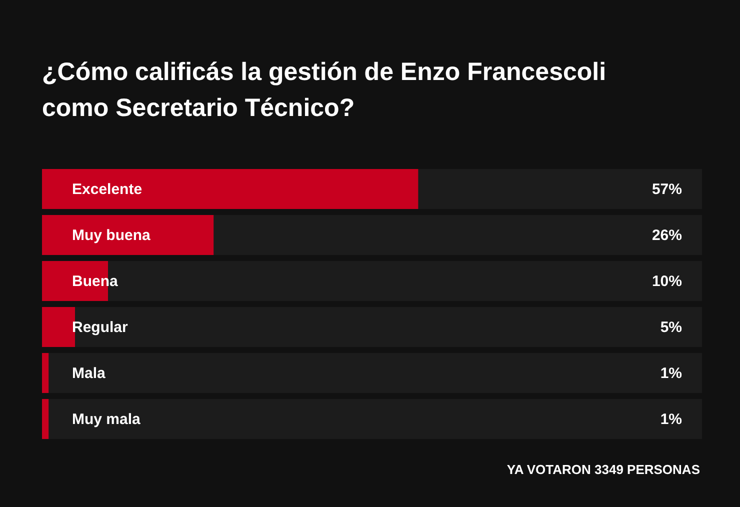 The height and width of the screenshot is (507, 740). I want to click on y-tick-label: Muy mala, so click(107, 419).